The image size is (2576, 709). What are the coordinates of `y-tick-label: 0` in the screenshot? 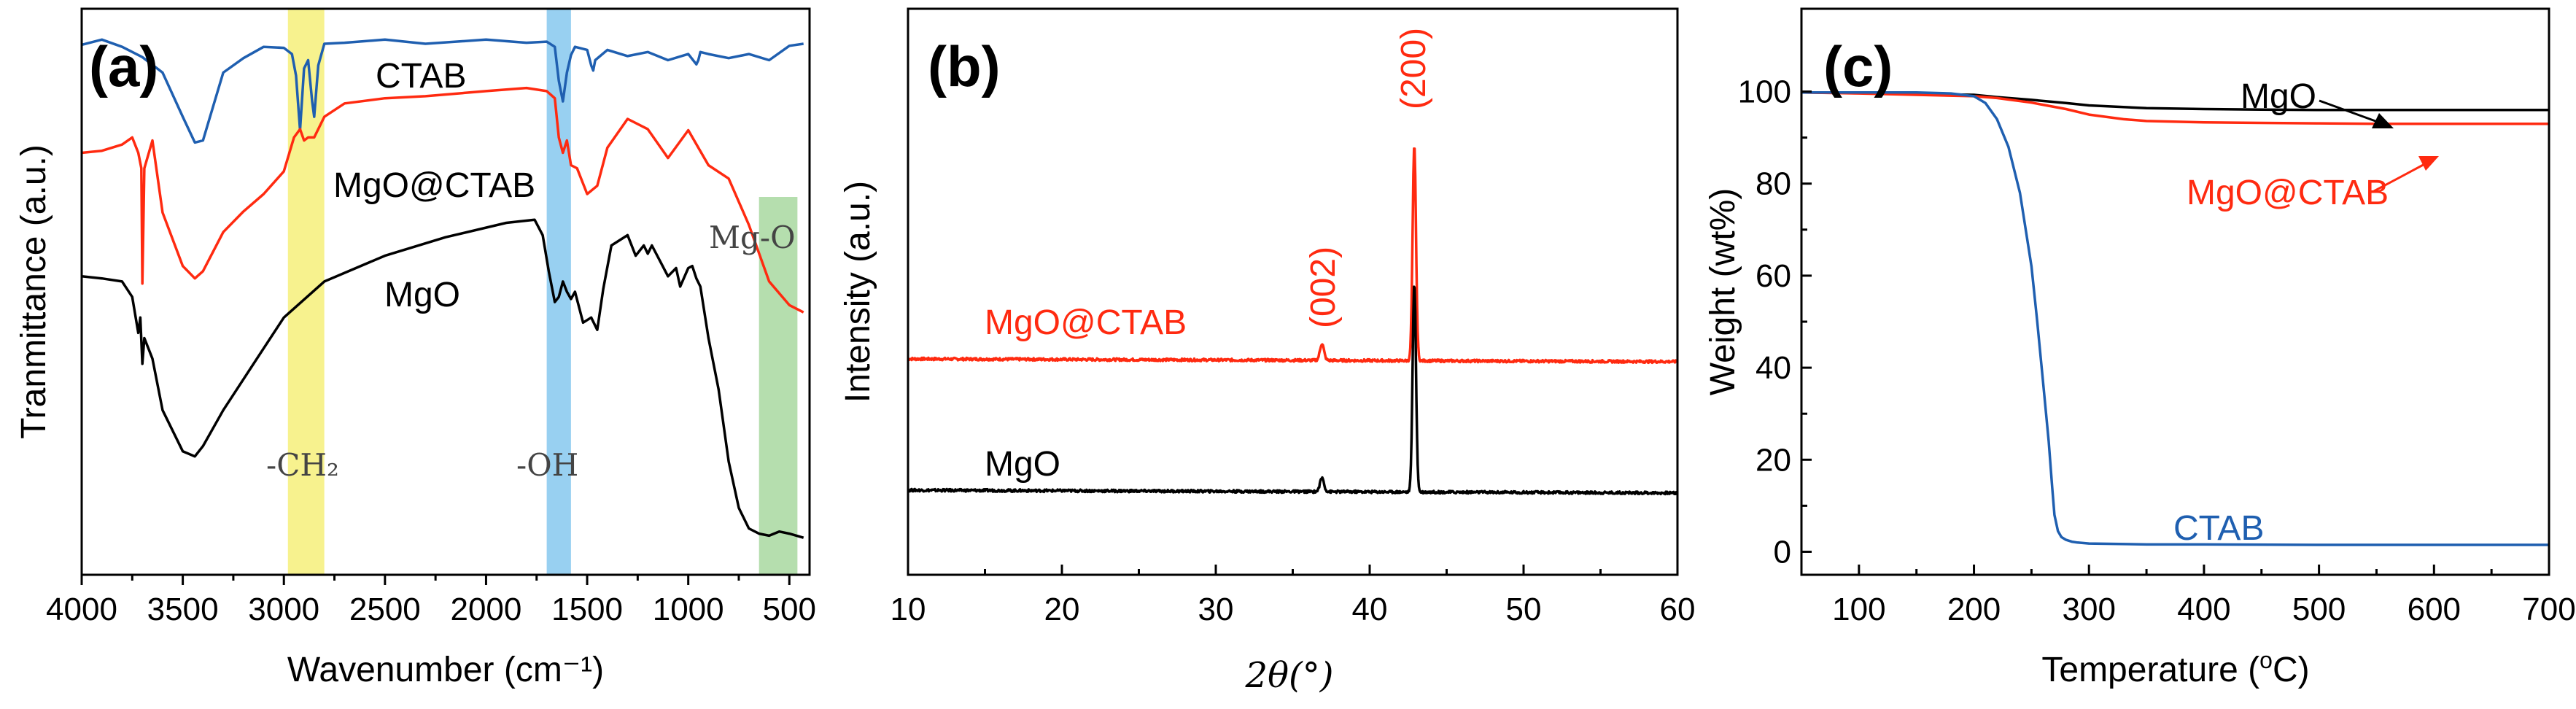 It's located at (1783, 552).